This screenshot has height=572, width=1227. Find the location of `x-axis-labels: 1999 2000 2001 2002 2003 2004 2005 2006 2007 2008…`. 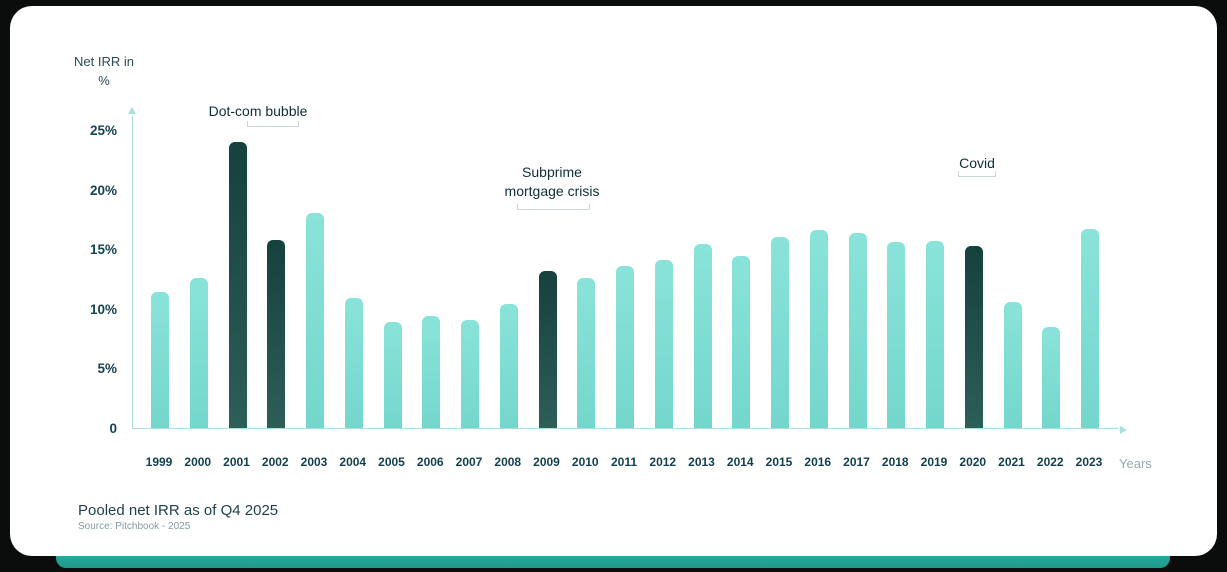

x-axis-labels: 1999 2000 2001 2002 2003 2004 2005 2006 2007 2008… is located at coordinates (625, 465).